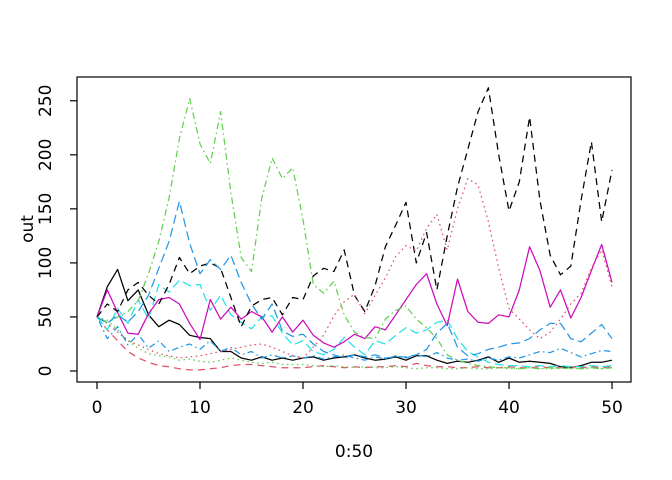  I want to click on y-tick-label: 0, so click(46, 371).